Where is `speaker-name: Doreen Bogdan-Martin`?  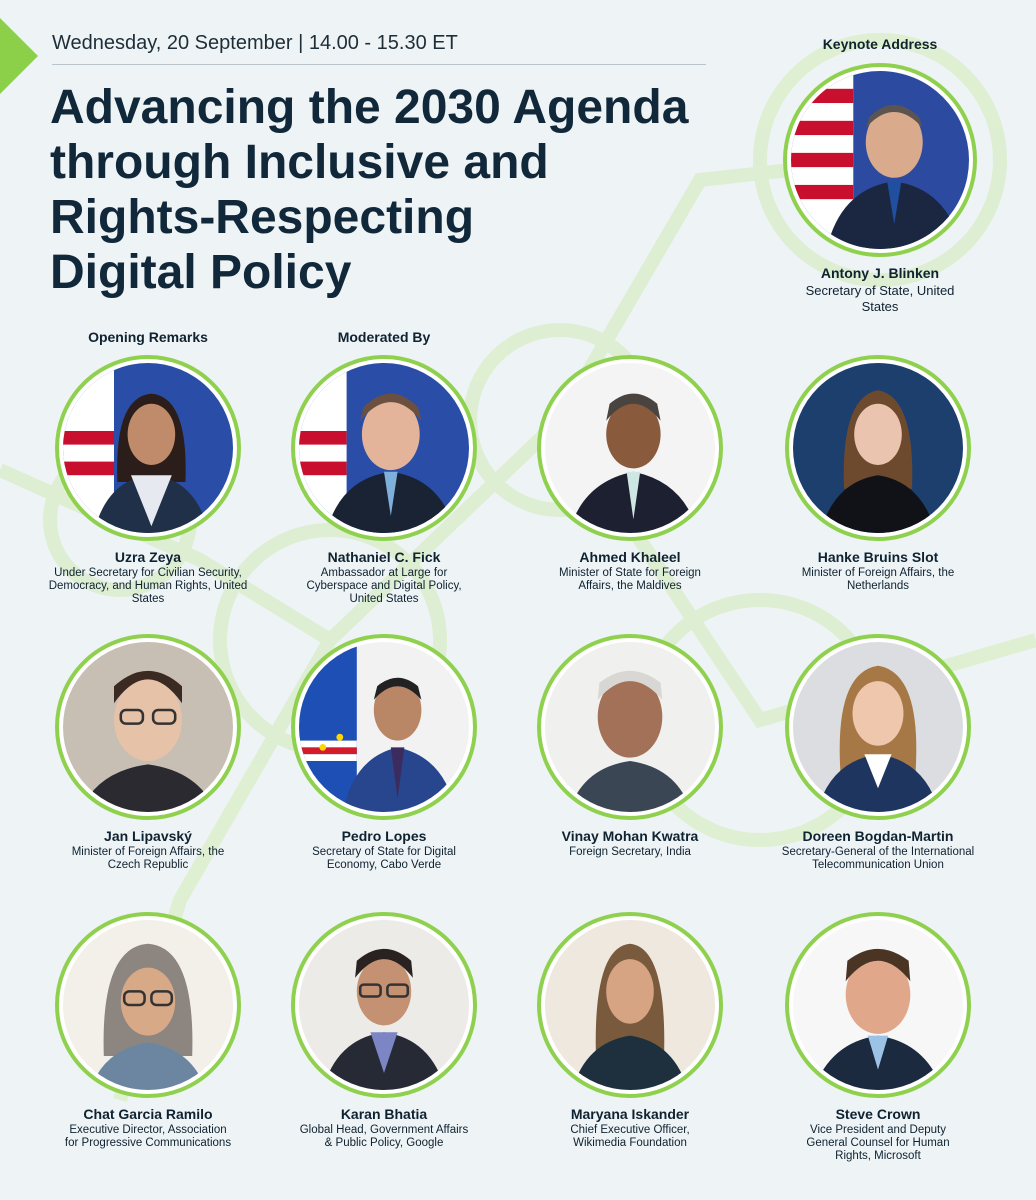
speaker-name: Doreen Bogdan-Martin is located at coordinates (878, 836).